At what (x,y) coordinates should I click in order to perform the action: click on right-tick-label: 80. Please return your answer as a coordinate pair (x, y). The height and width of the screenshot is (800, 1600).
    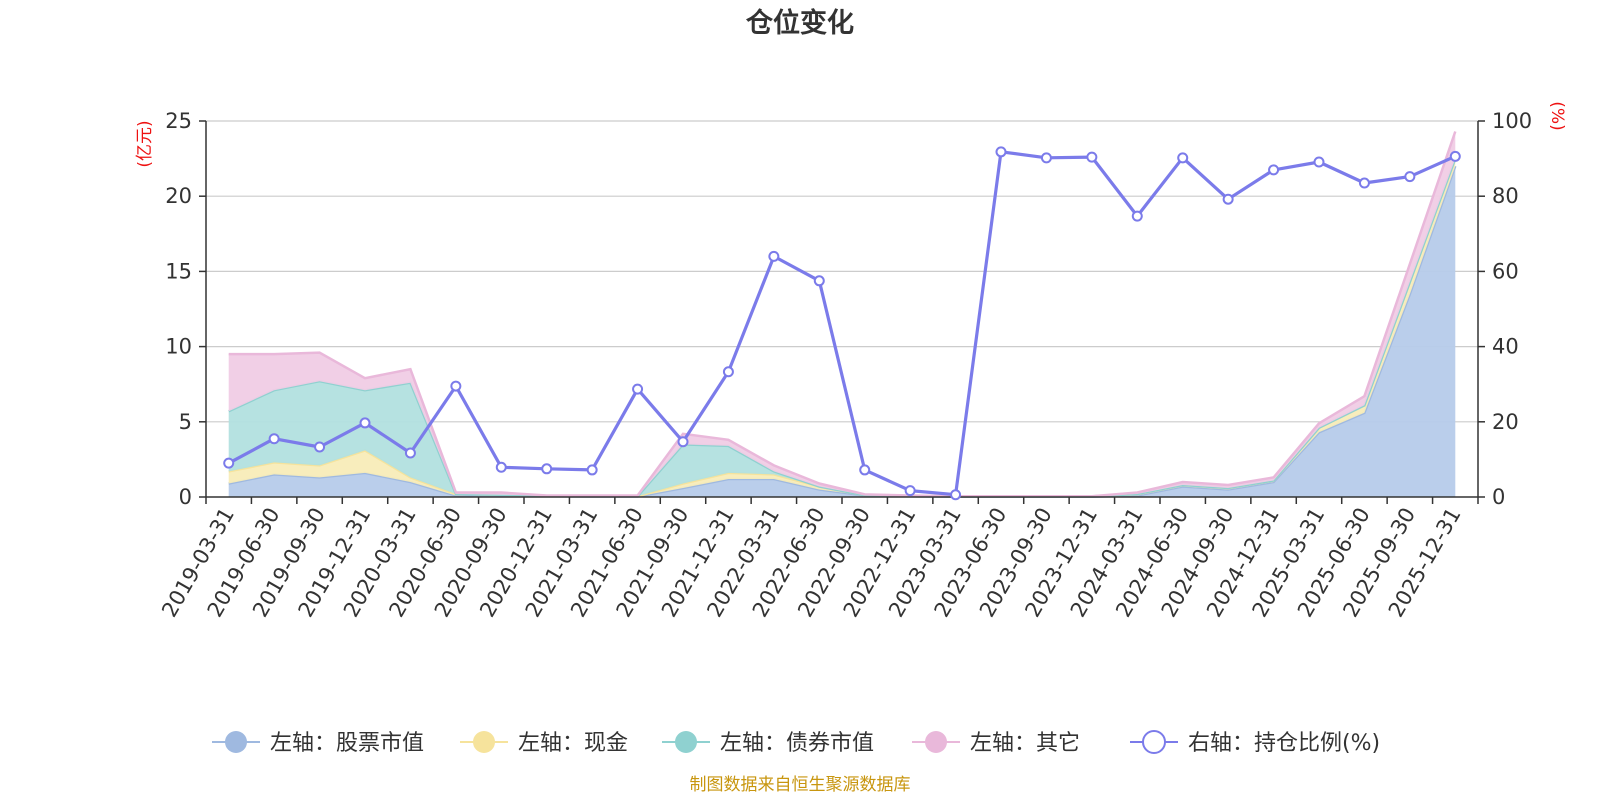
    Looking at the image, I should click on (1505, 196).